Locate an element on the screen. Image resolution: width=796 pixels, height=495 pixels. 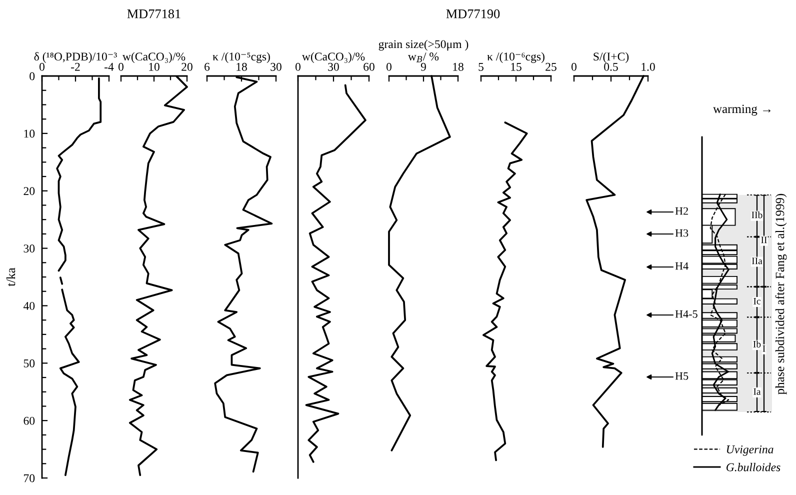
y-tick-label: 10 is located at coordinates (29, 134).